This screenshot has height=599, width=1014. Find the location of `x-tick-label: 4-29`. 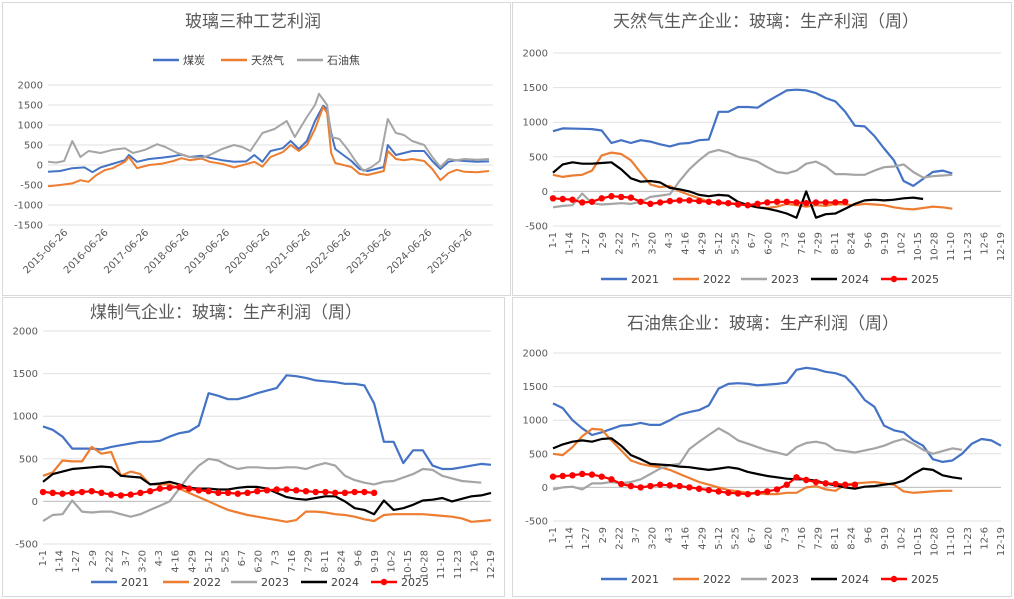

x-tick-label: 4-29 is located at coordinates (702, 243).